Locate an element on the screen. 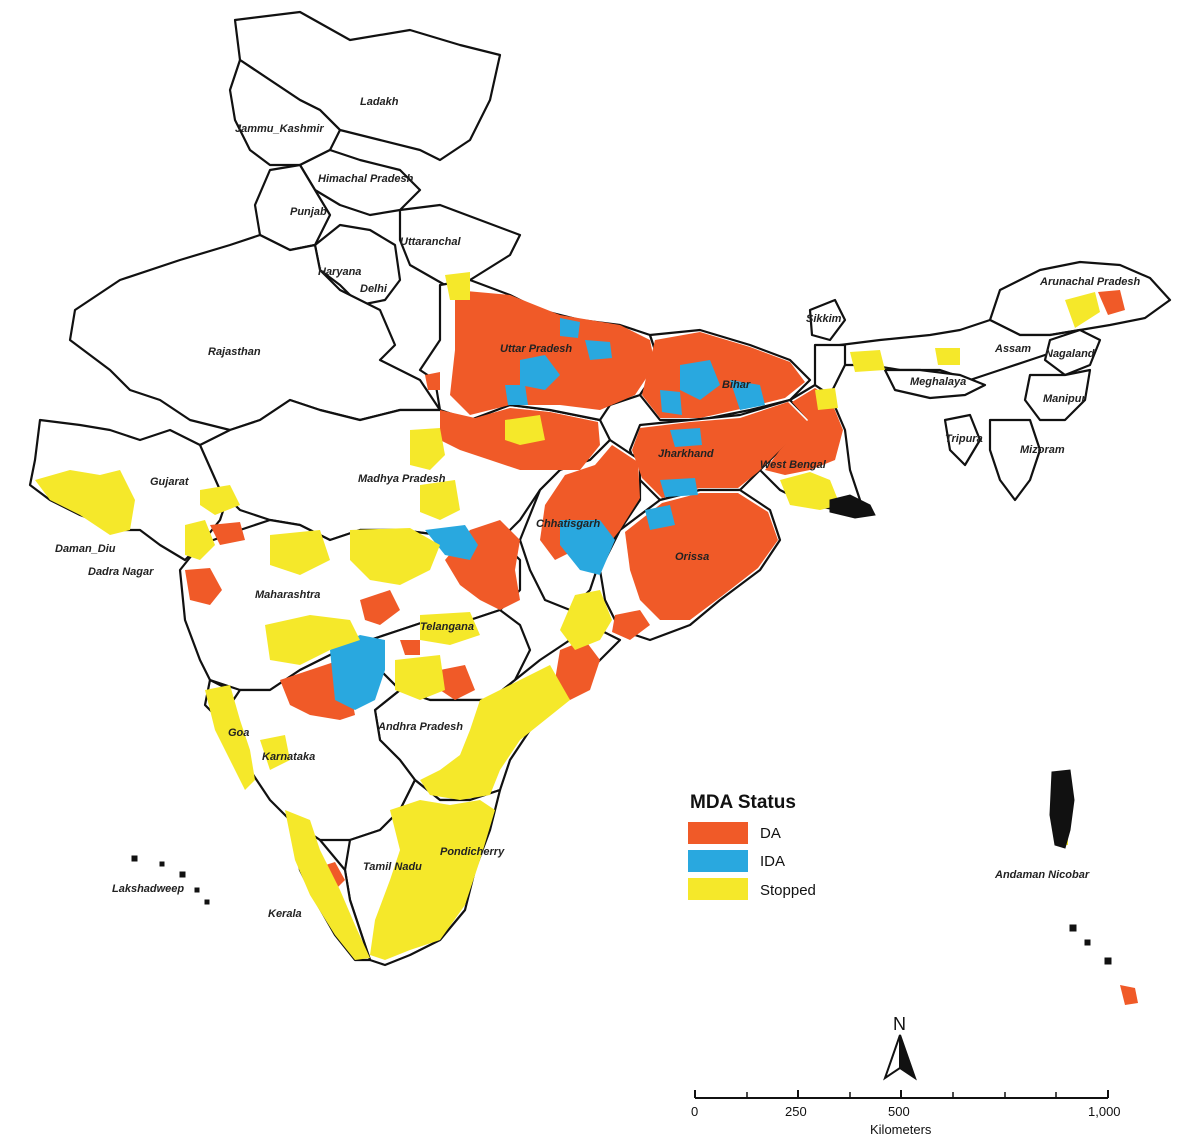 This screenshot has height=1148, width=1185. legend-label-stopped: Stopped is located at coordinates (788, 890).